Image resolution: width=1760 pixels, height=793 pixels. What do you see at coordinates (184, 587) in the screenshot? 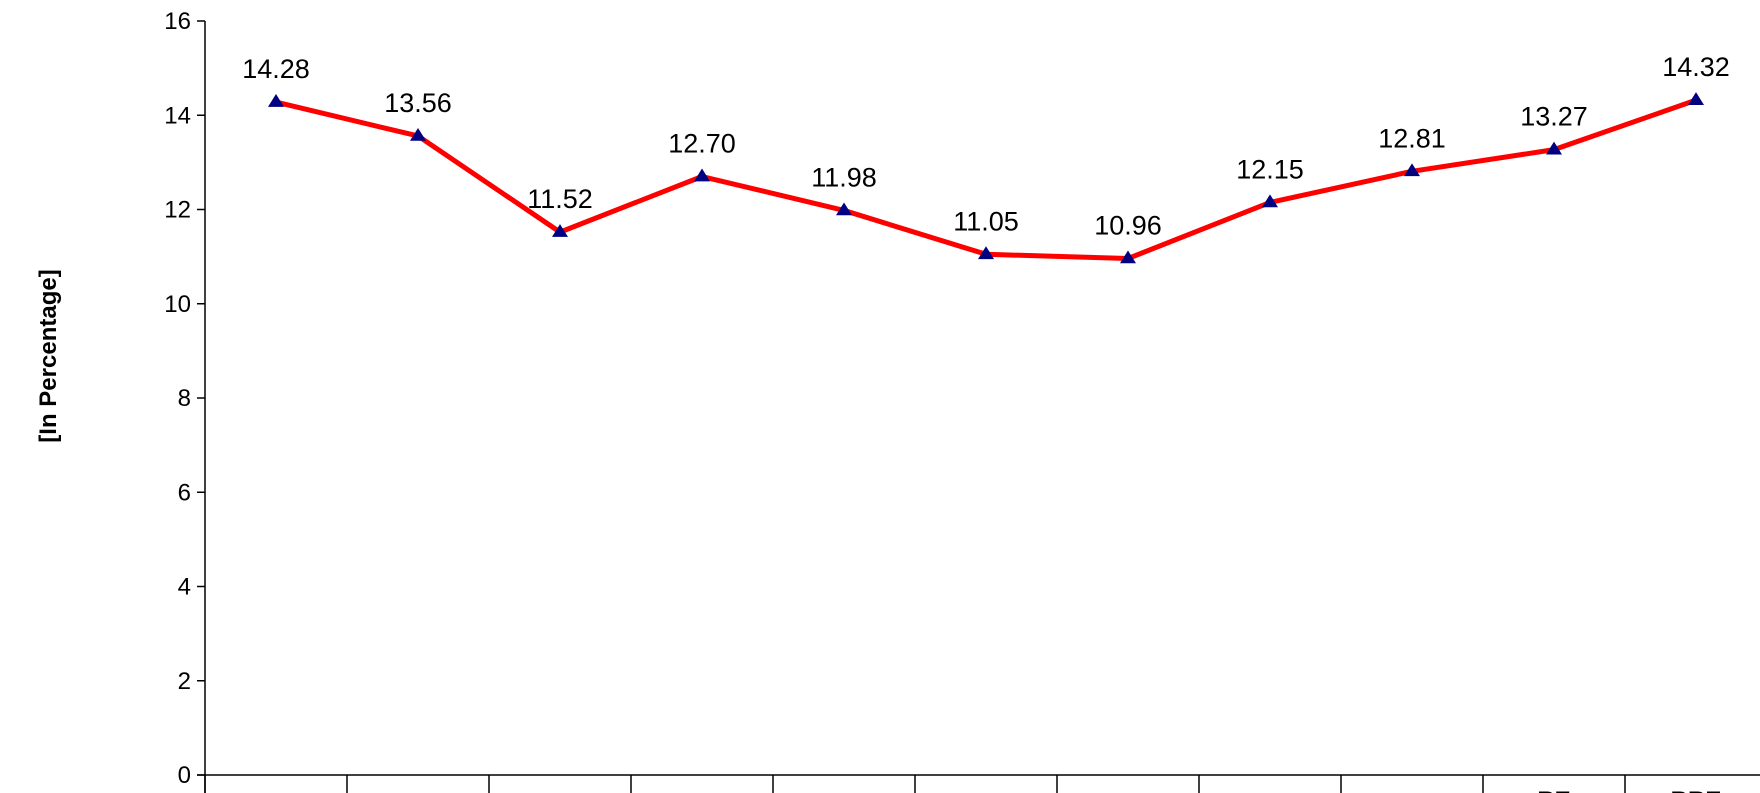
I see `y-tick-label: 4` at bounding box center [184, 587].